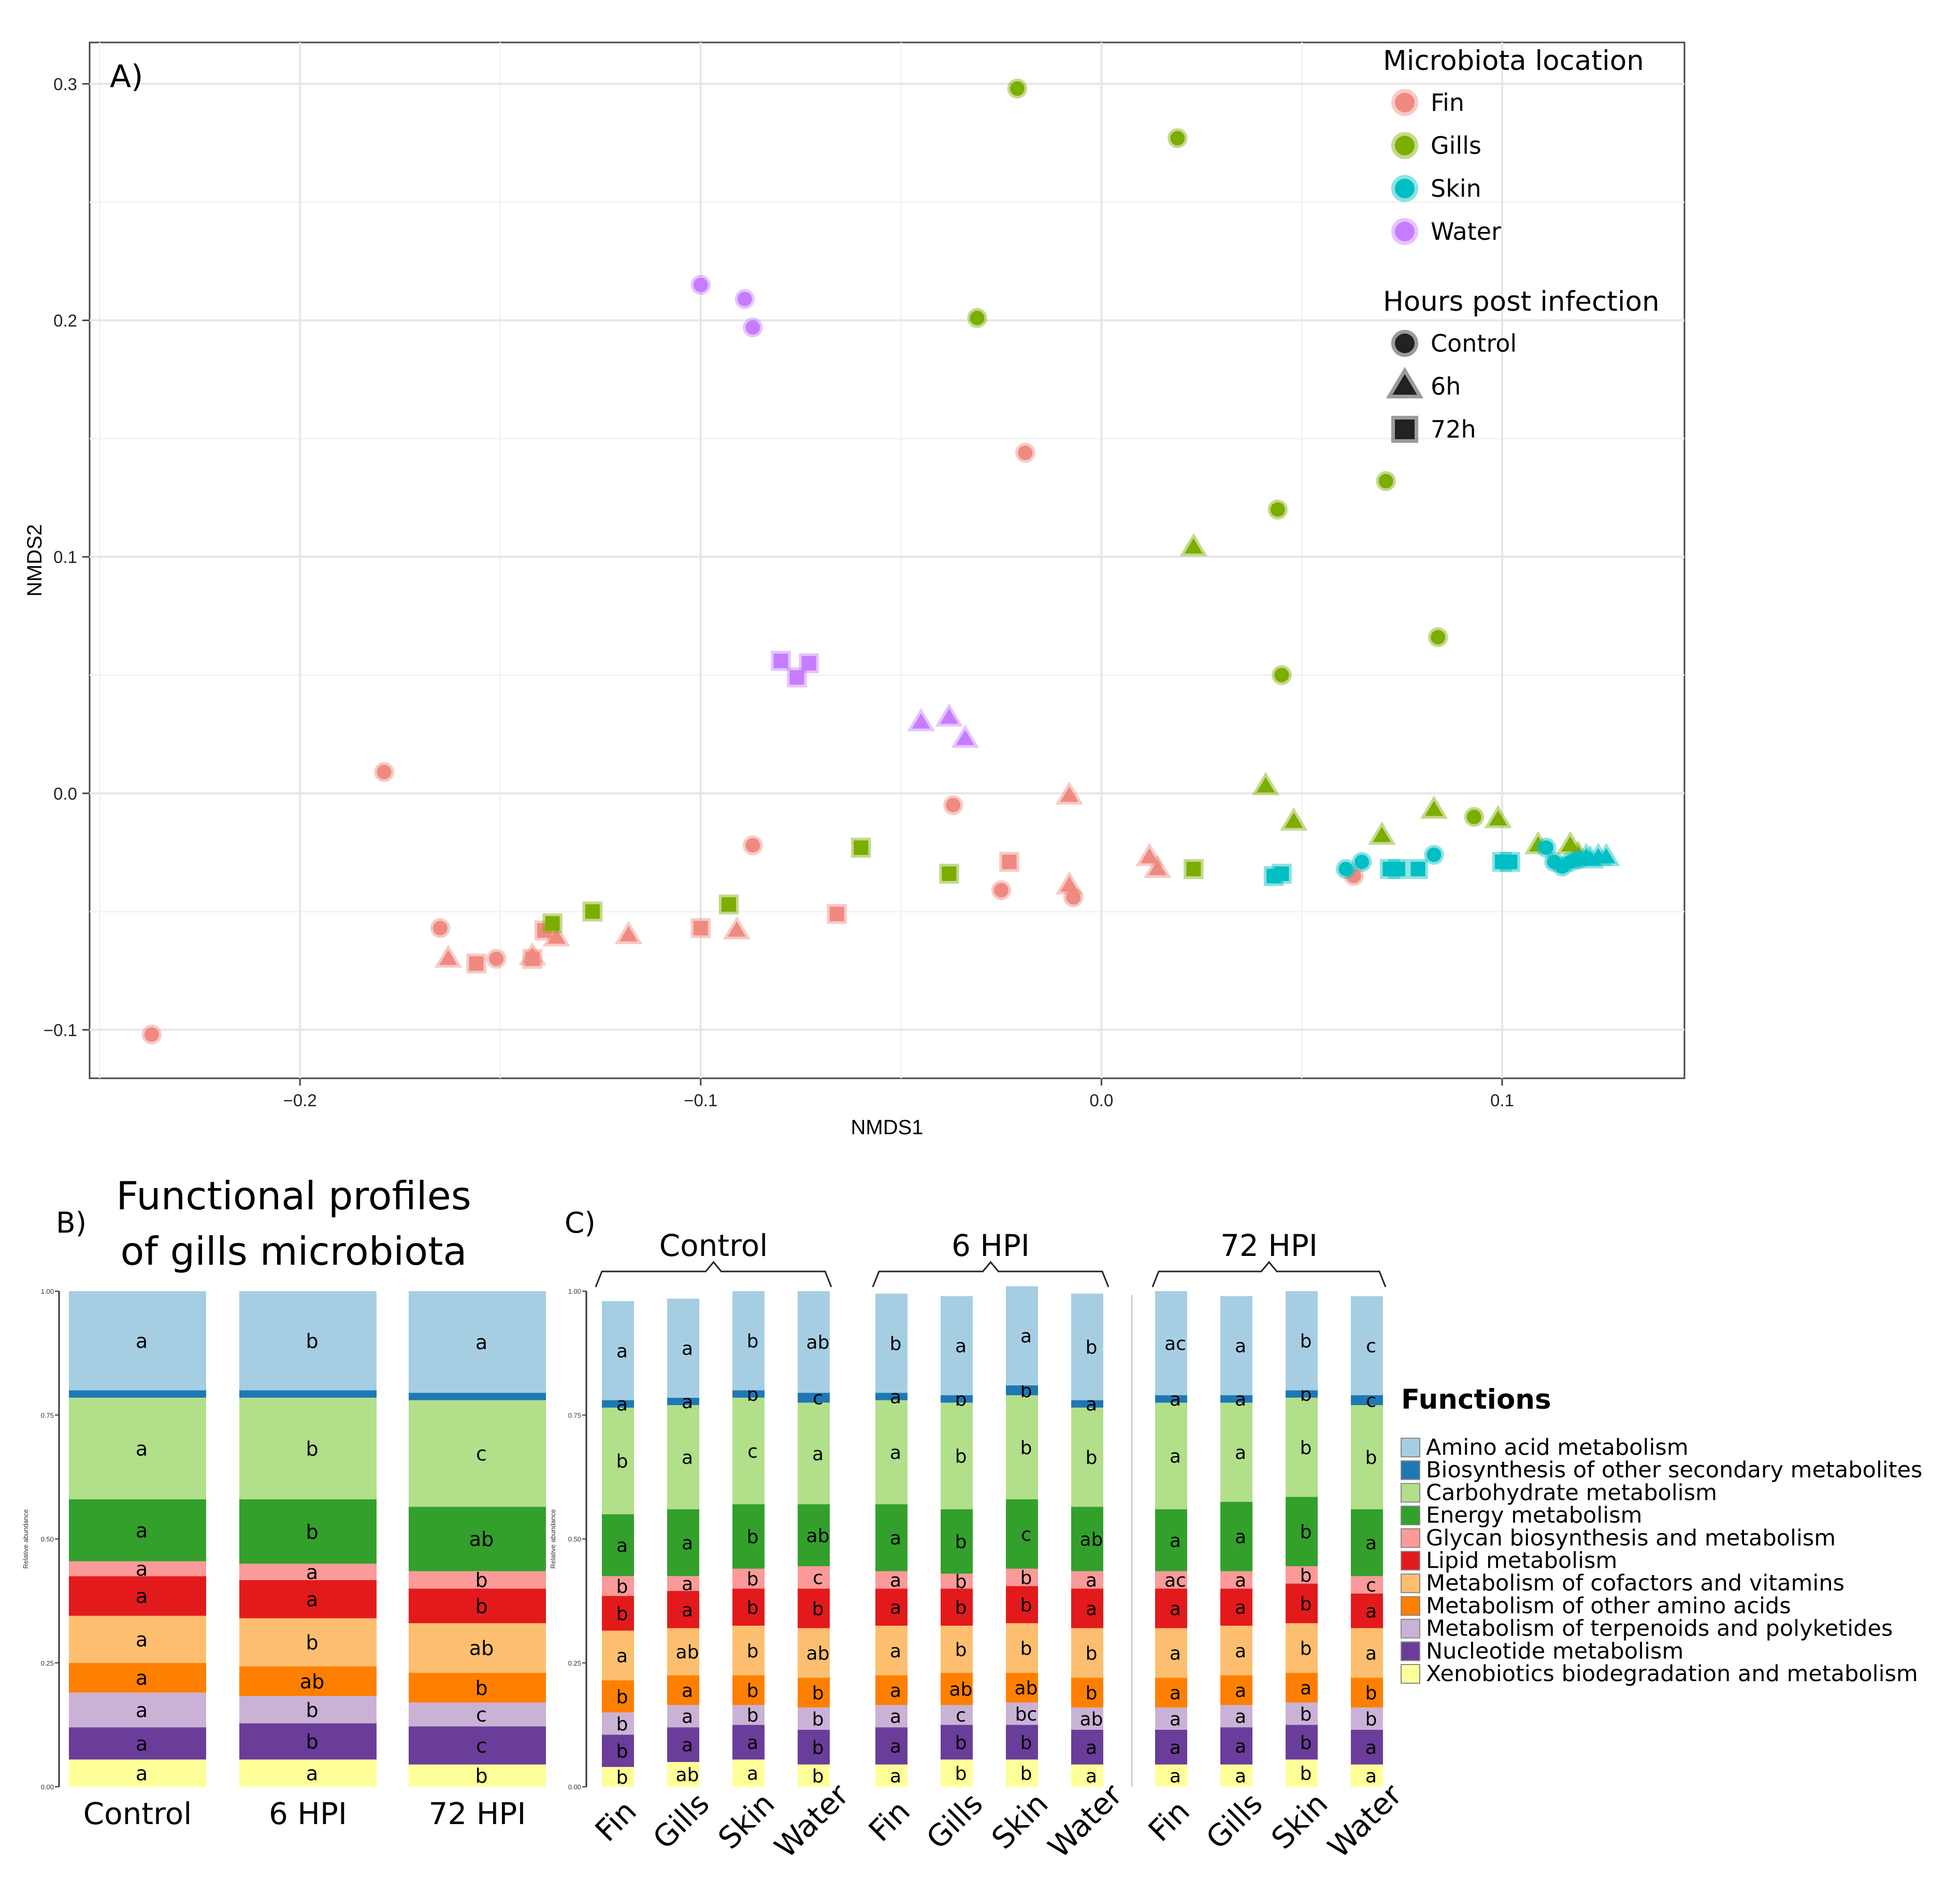 This screenshot has width=1960, height=1880. What do you see at coordinates (1026, 1714) in the screenshot?
I see `segment-letter-label: bc` at bounding box center [1026, 1714].